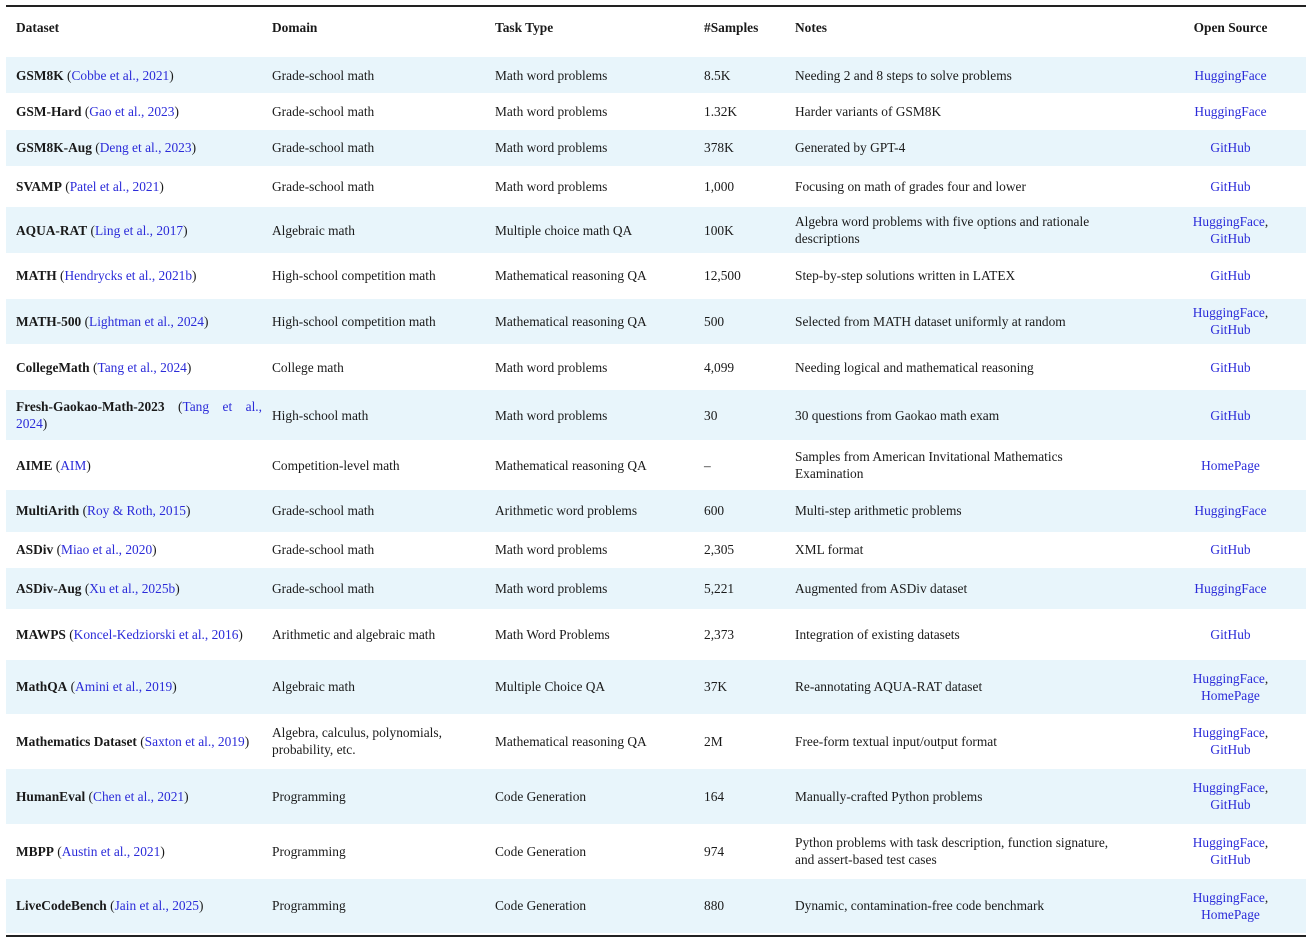  What do you see at coordinates (156, 906) in the screenshot?
I see `citation-link: Jain et al., 2025` at bounding box center [156, 906].